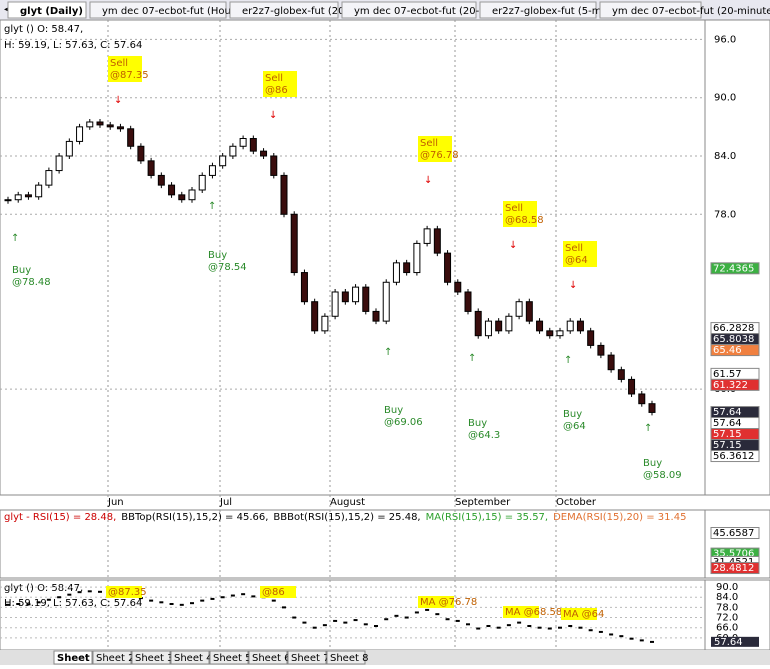 The image size is (770, 669). I want to click on mini-header: glyt () O: 58.47,, so click(43, 588).